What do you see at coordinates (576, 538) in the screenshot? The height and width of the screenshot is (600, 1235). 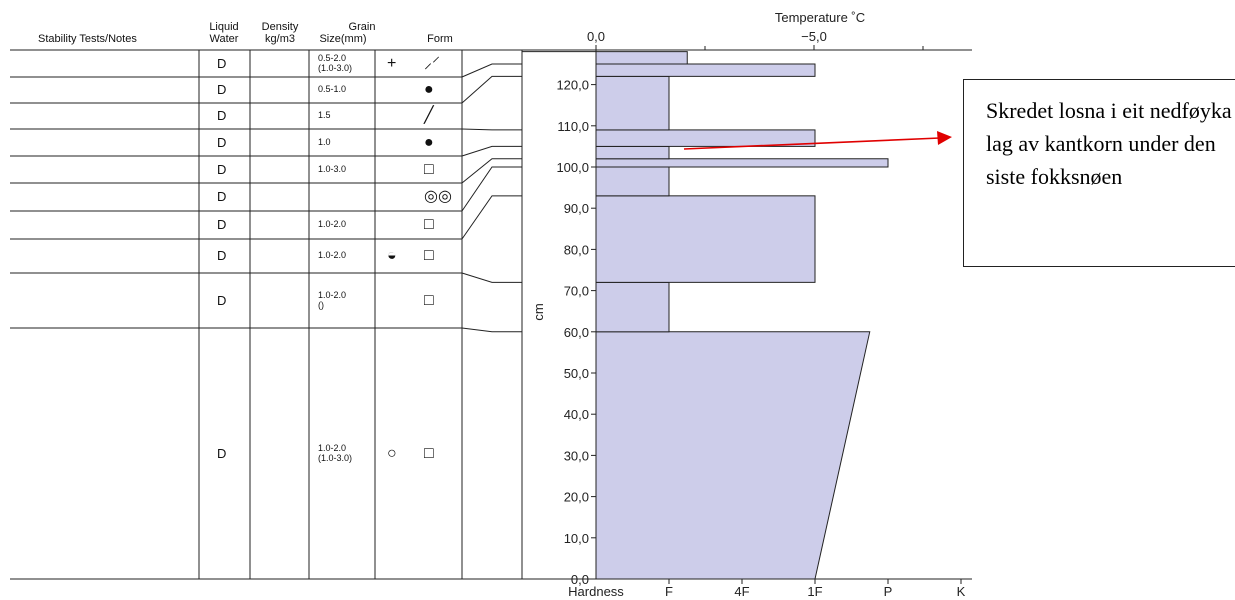 I see `y-tick-label: 10,0` at bounding box center [576, 538].